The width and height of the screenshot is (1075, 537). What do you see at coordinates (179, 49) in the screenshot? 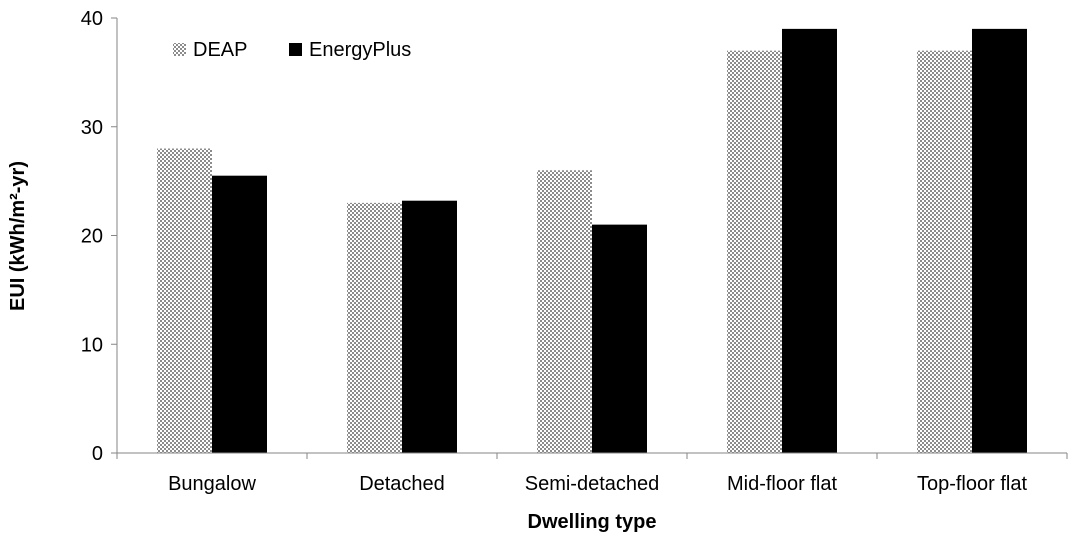
I see `legend-swatch-deap` at bounding box center [179, 49].